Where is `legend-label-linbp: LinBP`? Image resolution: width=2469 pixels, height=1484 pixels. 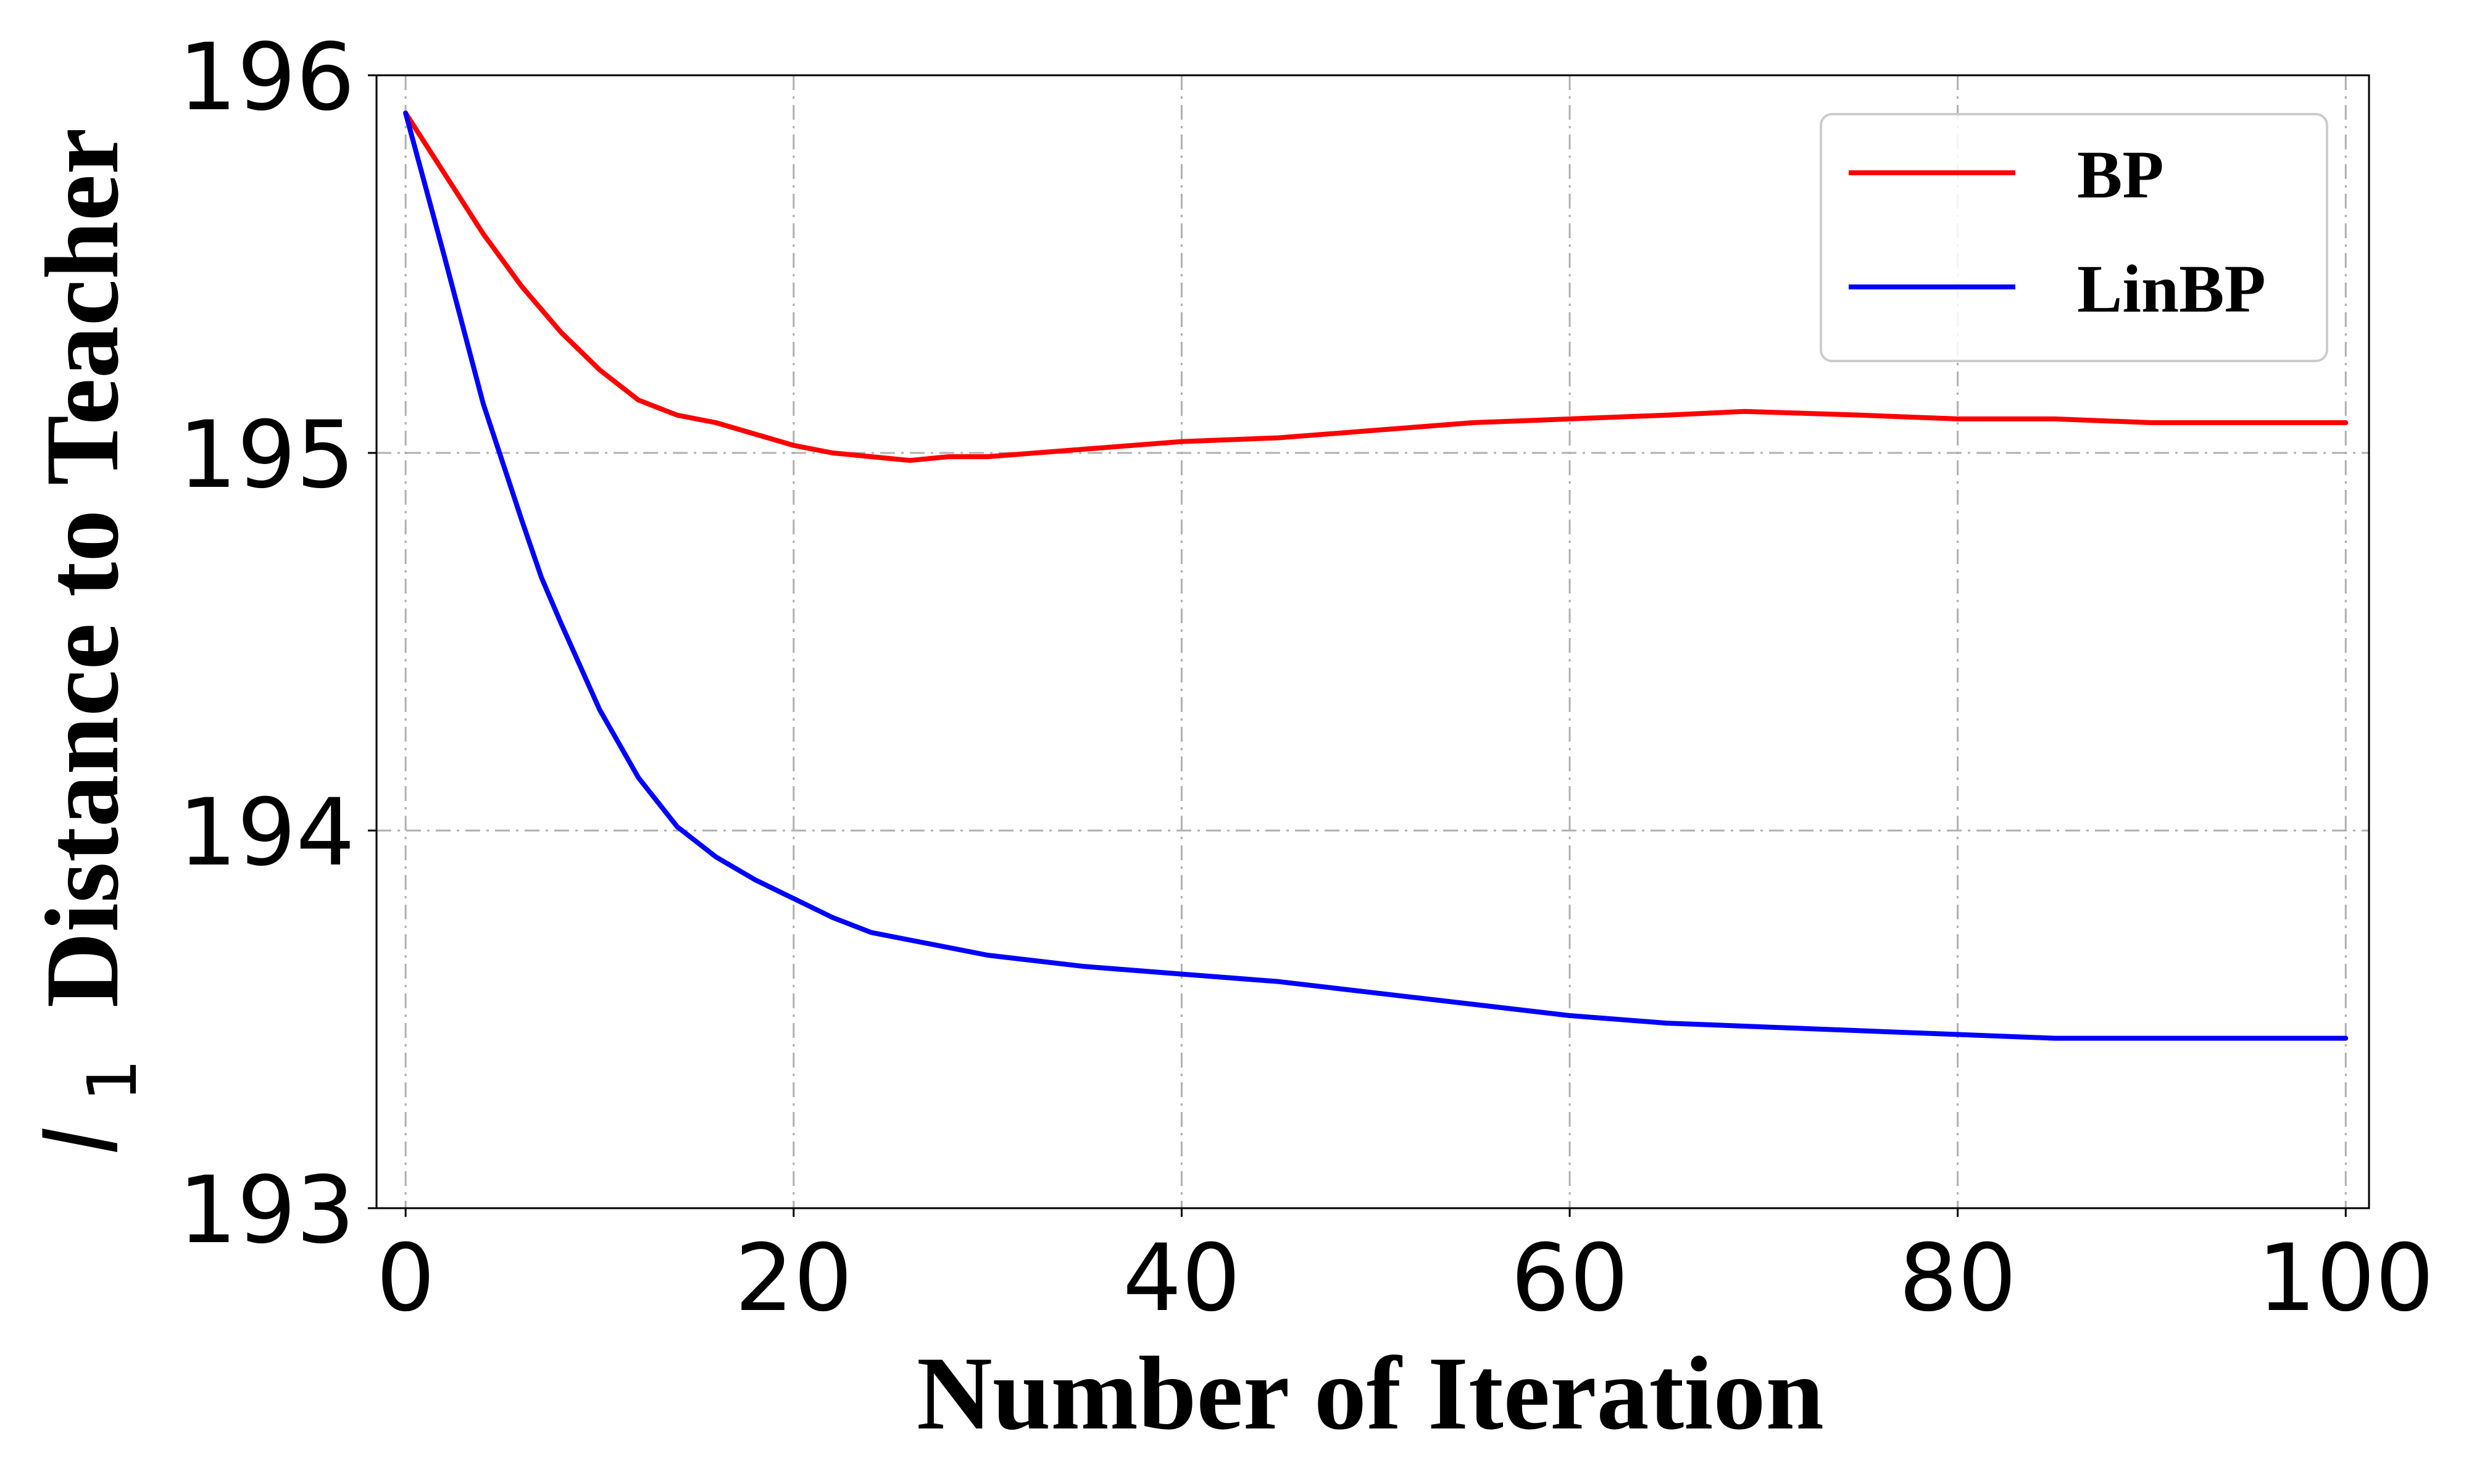
legend-label-linbp: LinBP is located at coordinates (2171, 288).